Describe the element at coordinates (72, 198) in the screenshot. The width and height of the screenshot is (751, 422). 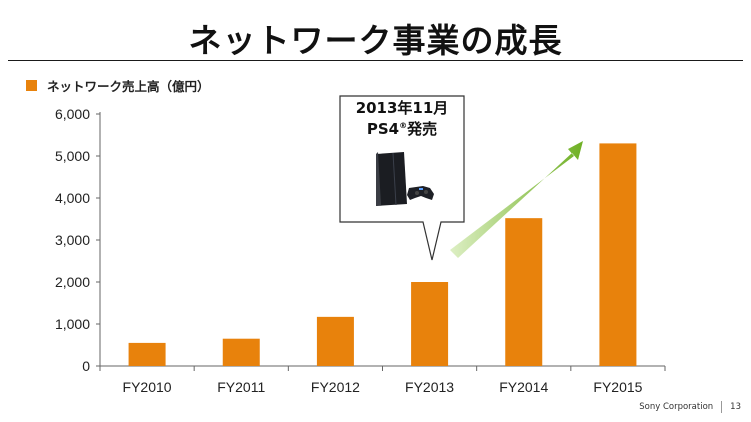
I see `y-tick-label: 4,000` at that location.